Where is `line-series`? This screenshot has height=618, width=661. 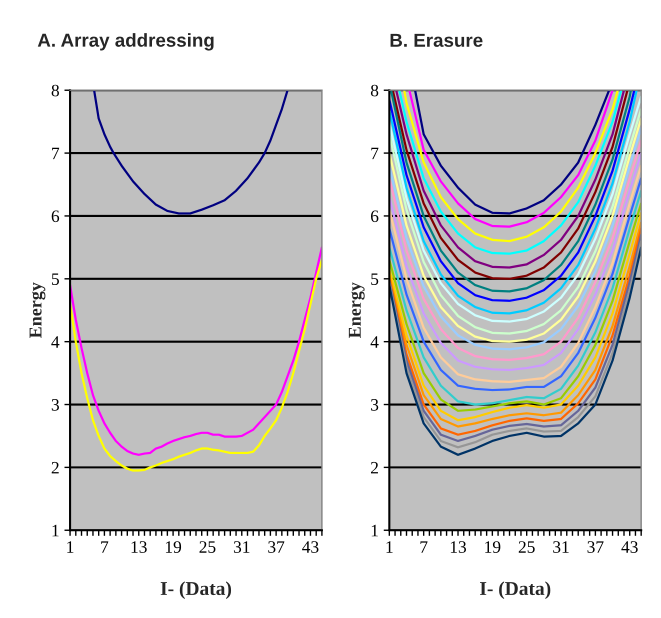 line-series is located at coordinates (190, 152).